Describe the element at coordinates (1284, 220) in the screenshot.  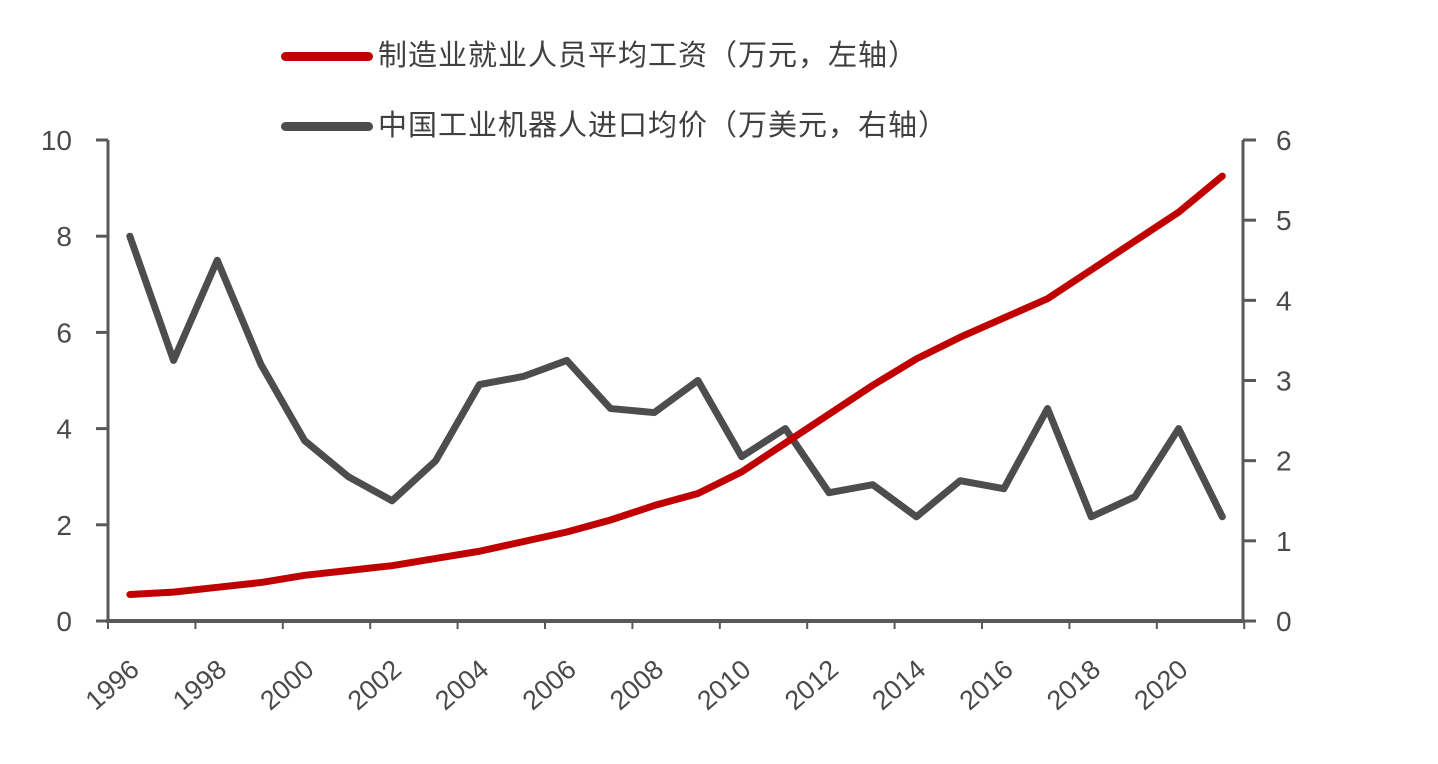
I see `right-axis-tick-label: 5` at that location.